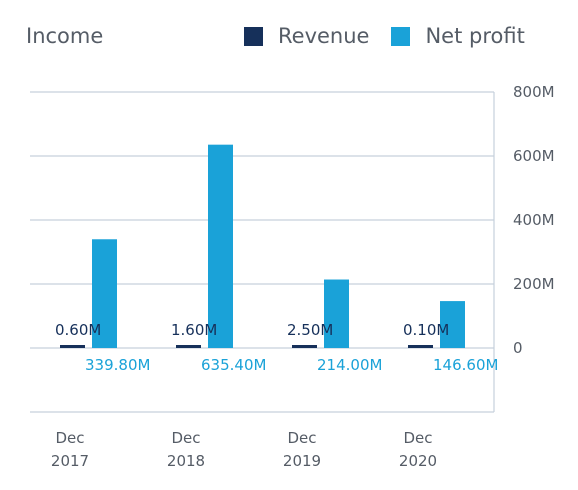 The image size is (578, 490). What do you see at coordinates (518, 348) in the screenshot?
I see `y-tick-label: 0` at bounding box center [518, 348].